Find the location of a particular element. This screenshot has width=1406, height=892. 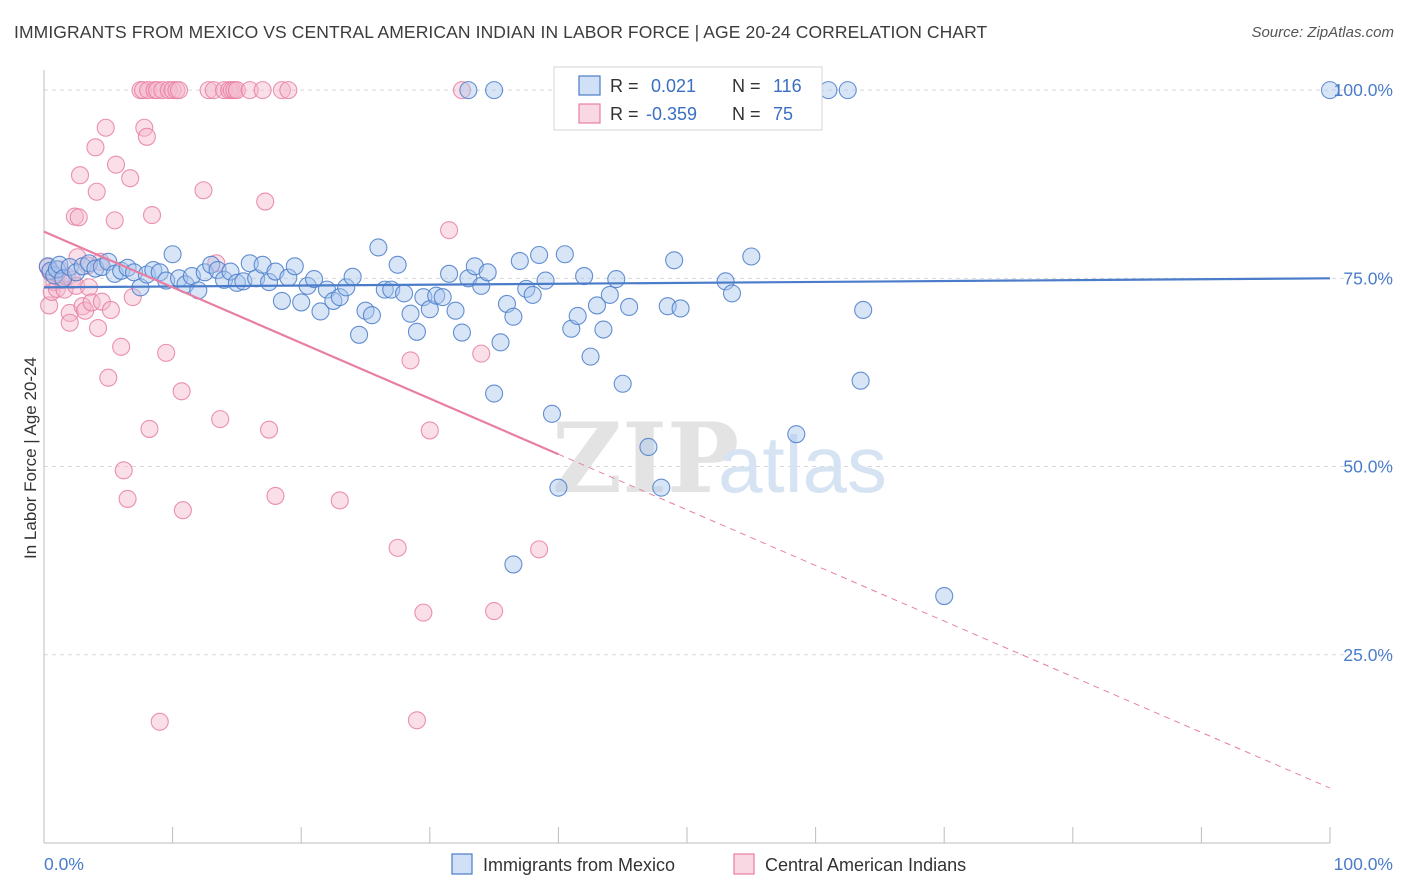

trend-line-mexico is located at coordinates (687, 283).